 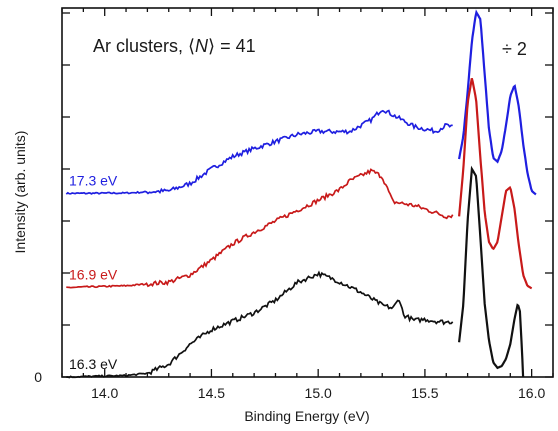 What do you see at coordinates (424, 393) in the screenshot?
I see `x-tick-label: 15.5` at bounding box center [424, 393].